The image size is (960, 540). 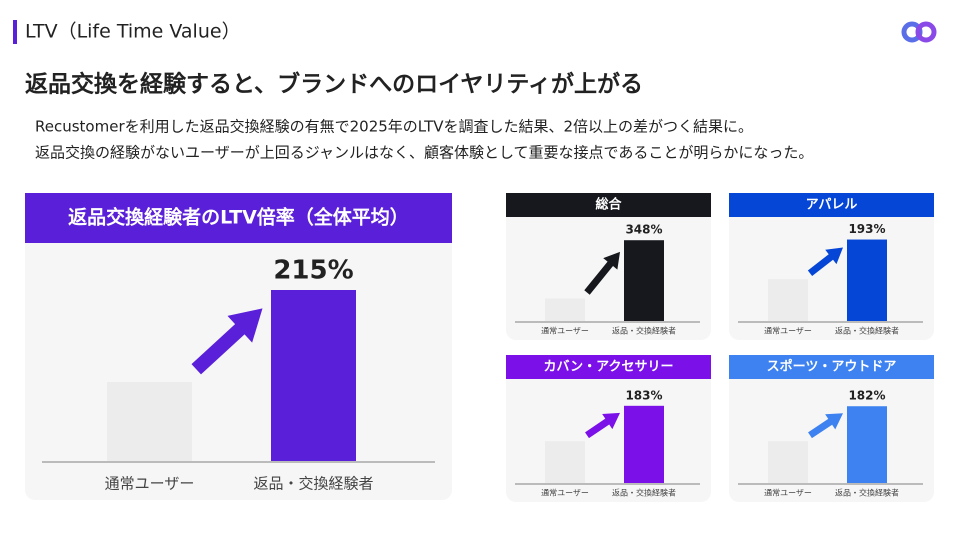 What do you see at coordinates (334, 84) in the screenshot?
I see `heading: 返品交換を経験すると、ブランドへのロイヤリティが上がる` at bounding box center [334, 84].